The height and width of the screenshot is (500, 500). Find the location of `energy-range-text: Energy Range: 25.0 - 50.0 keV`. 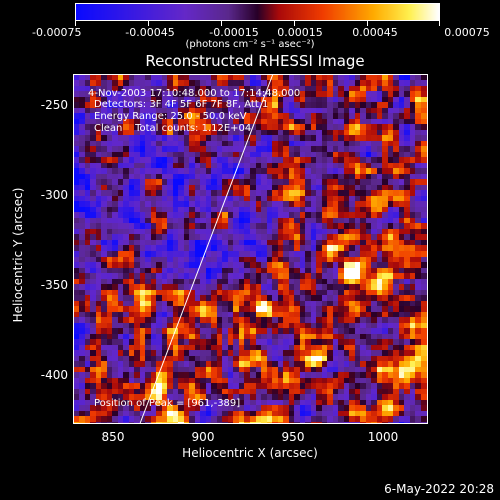

energy-range-text: Energy Range: 25.0 - 50.0 keV is located at coordinates (170, 116).